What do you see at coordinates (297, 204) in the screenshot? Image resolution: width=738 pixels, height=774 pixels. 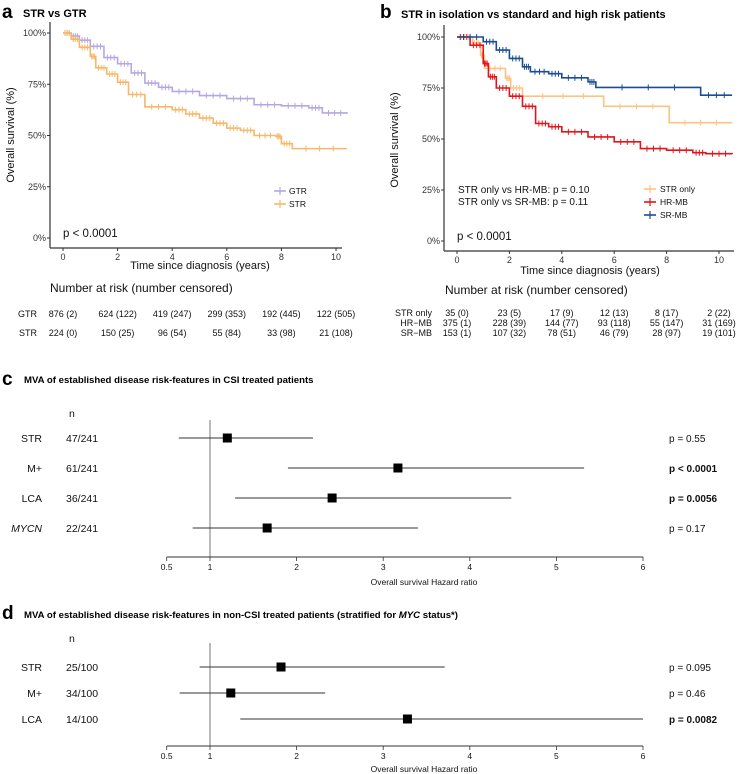 I see `legend-label: STR` at bounding box center [297, 204].